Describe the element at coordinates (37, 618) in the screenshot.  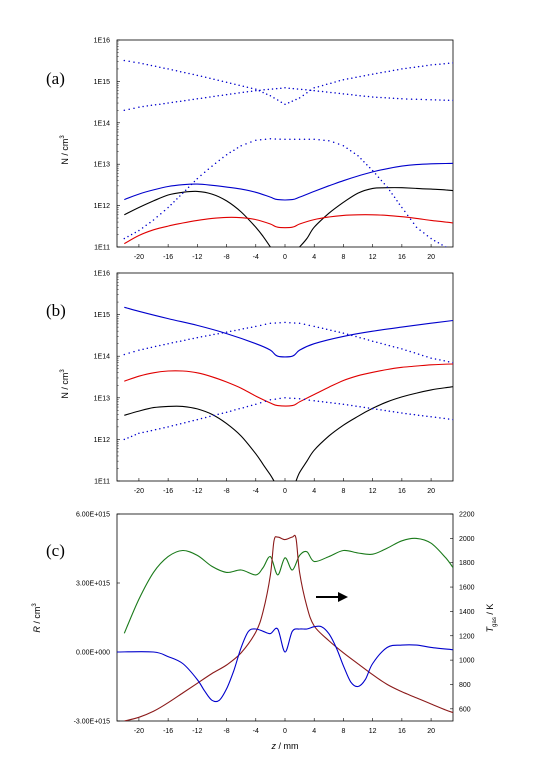
I see `y-axis-label: R / cm3` at that location.